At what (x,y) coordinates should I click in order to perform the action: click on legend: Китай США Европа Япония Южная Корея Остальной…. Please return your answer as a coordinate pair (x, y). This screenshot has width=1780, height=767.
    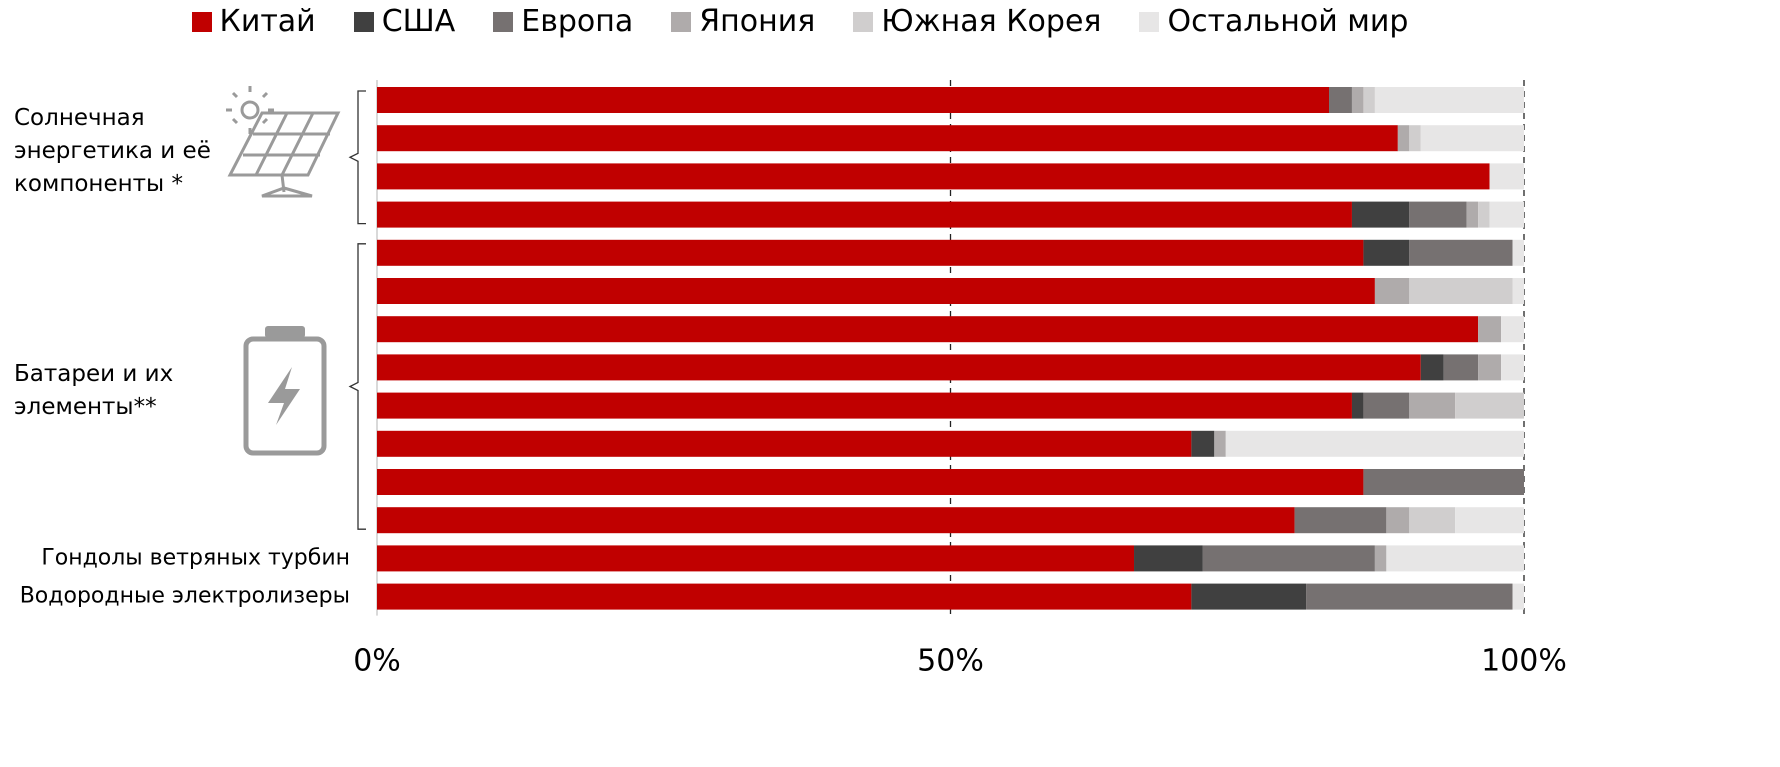
    Looking at the image, I should click on (800, 21).